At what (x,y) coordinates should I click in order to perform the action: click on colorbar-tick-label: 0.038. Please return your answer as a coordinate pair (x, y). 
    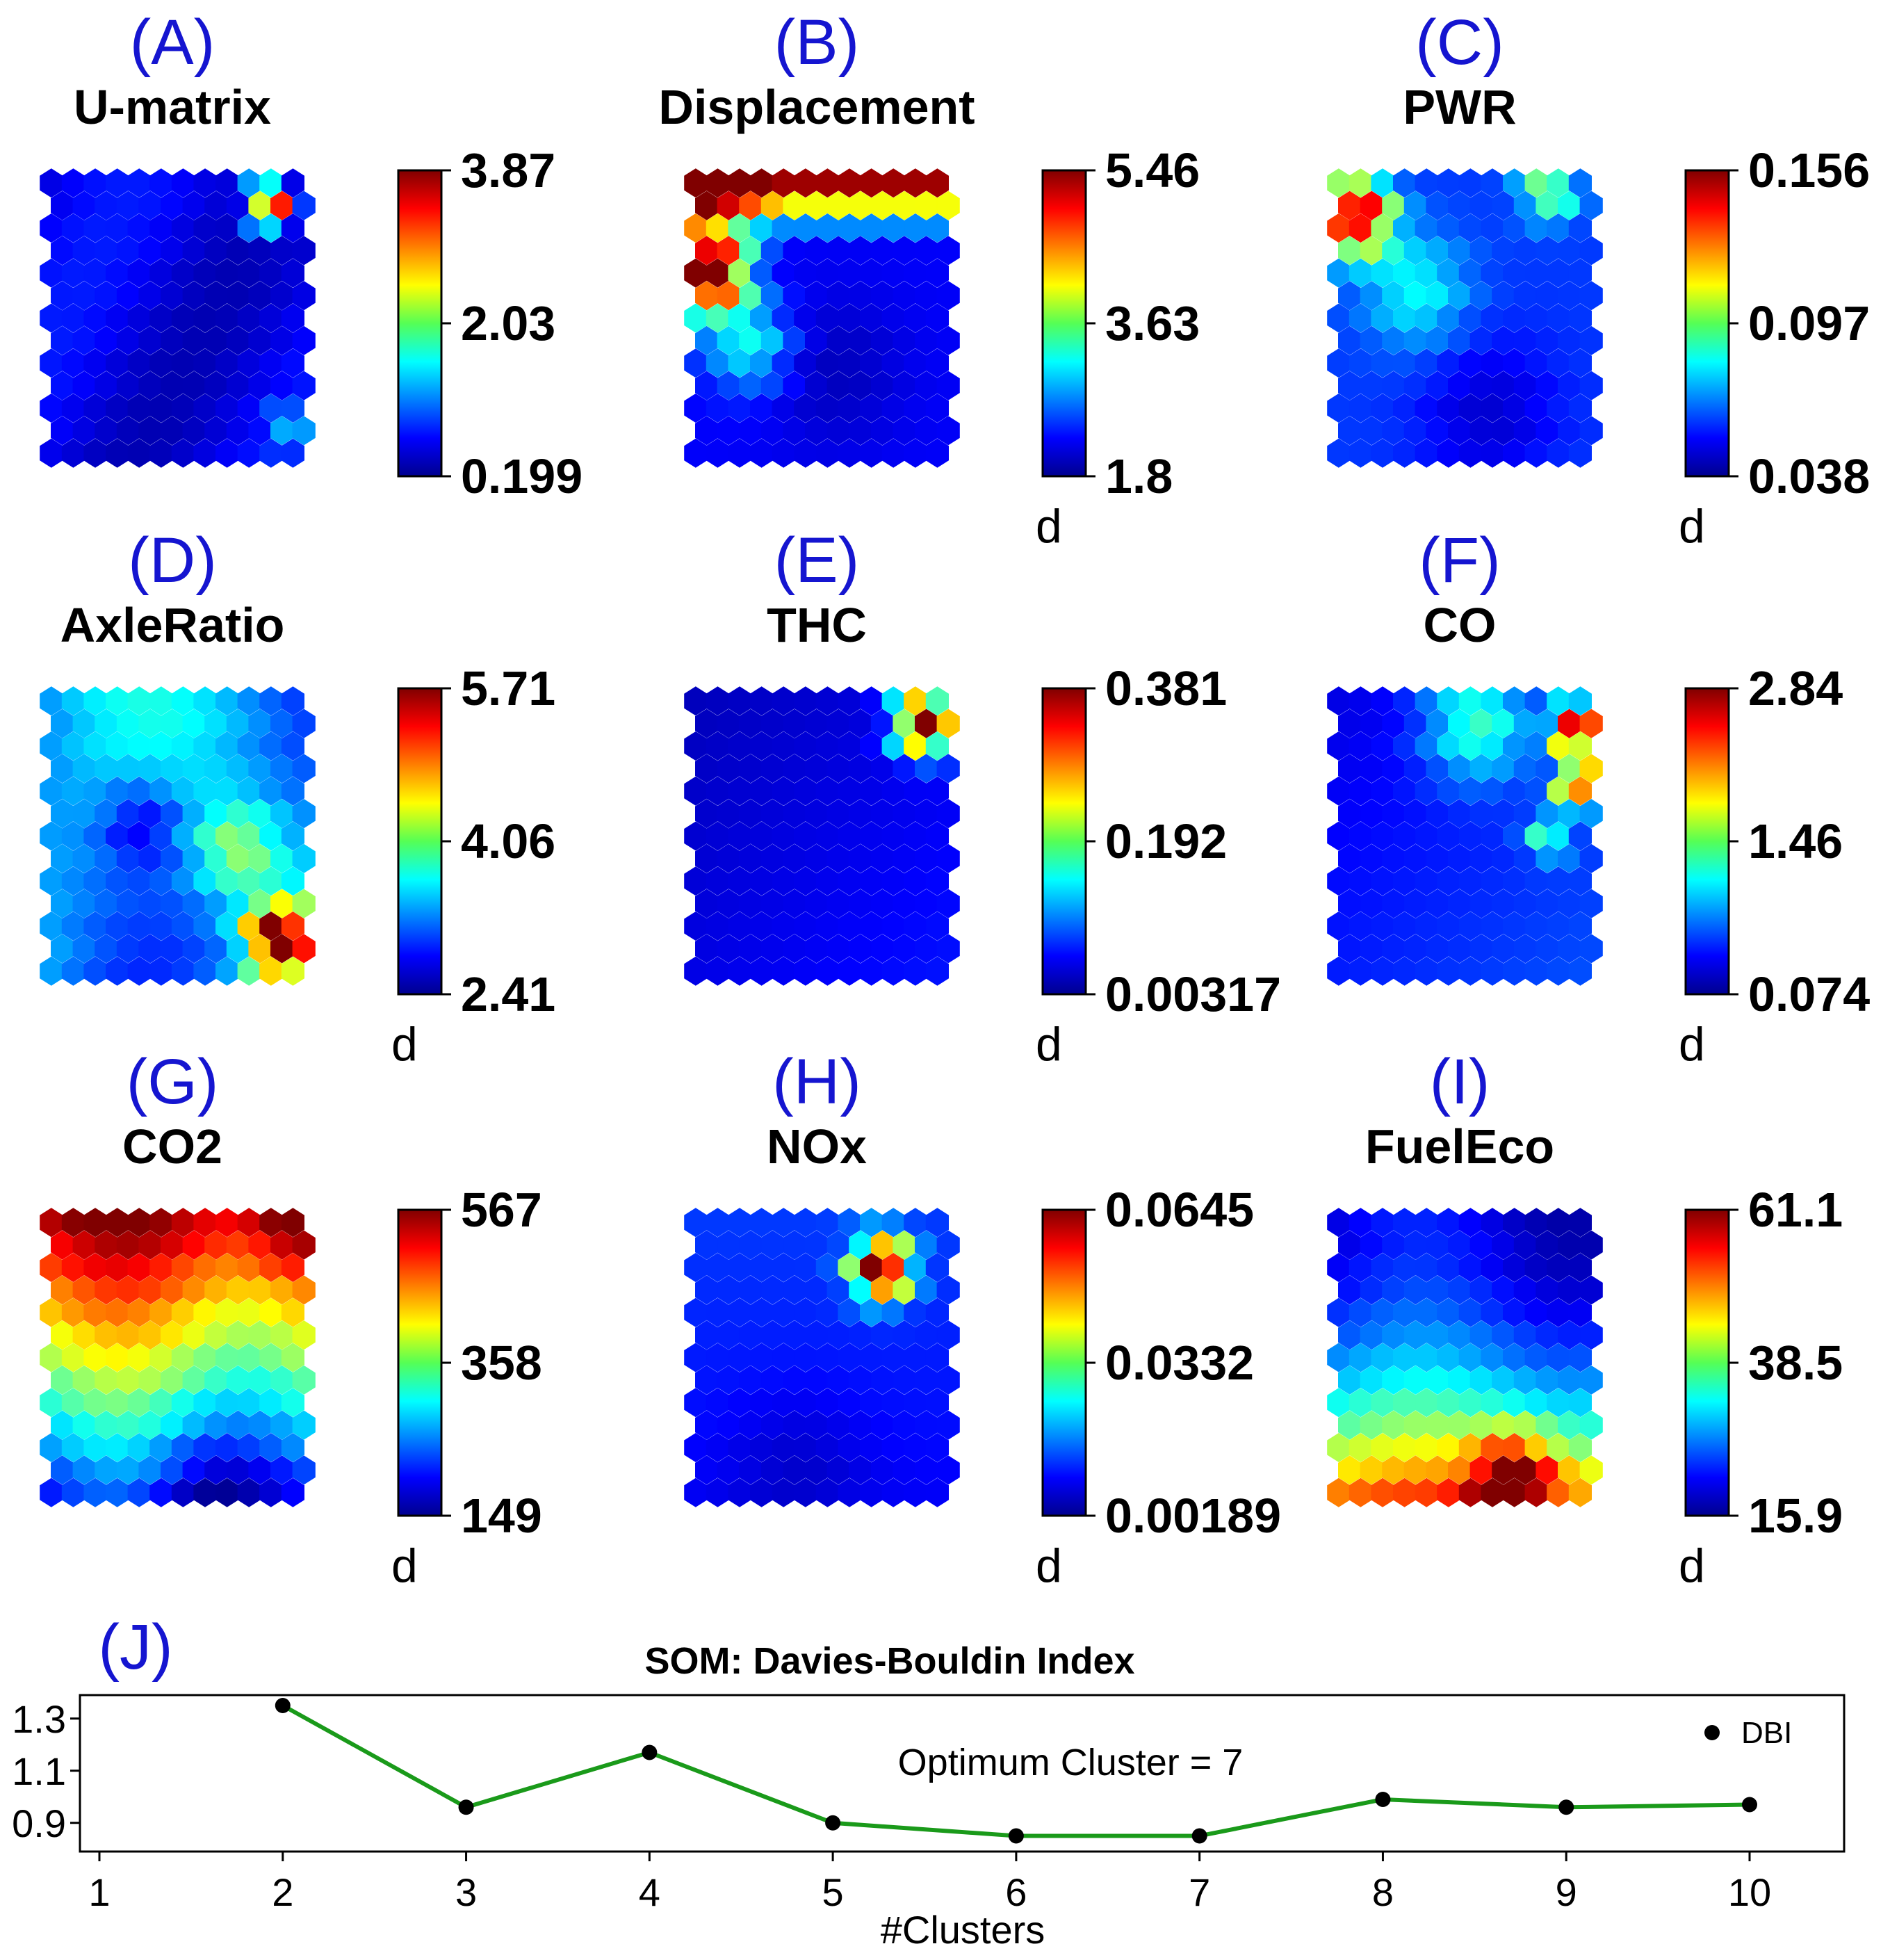
    Looking at the image, I should click on (1809, 476).